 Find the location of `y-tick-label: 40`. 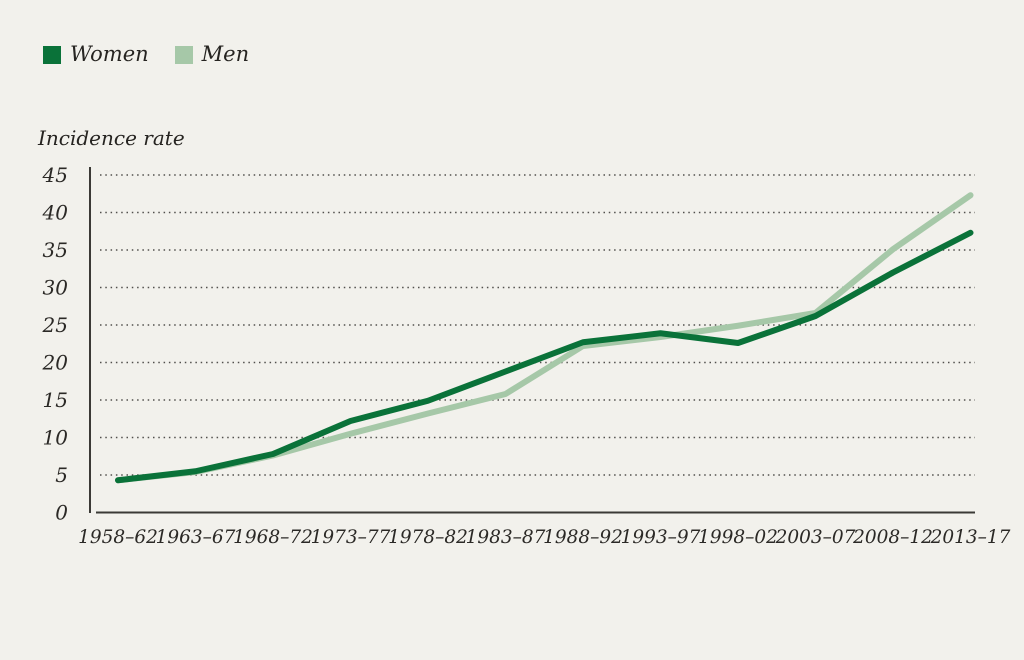

y-tick-label: 40 is located at coordinates (55, 213).